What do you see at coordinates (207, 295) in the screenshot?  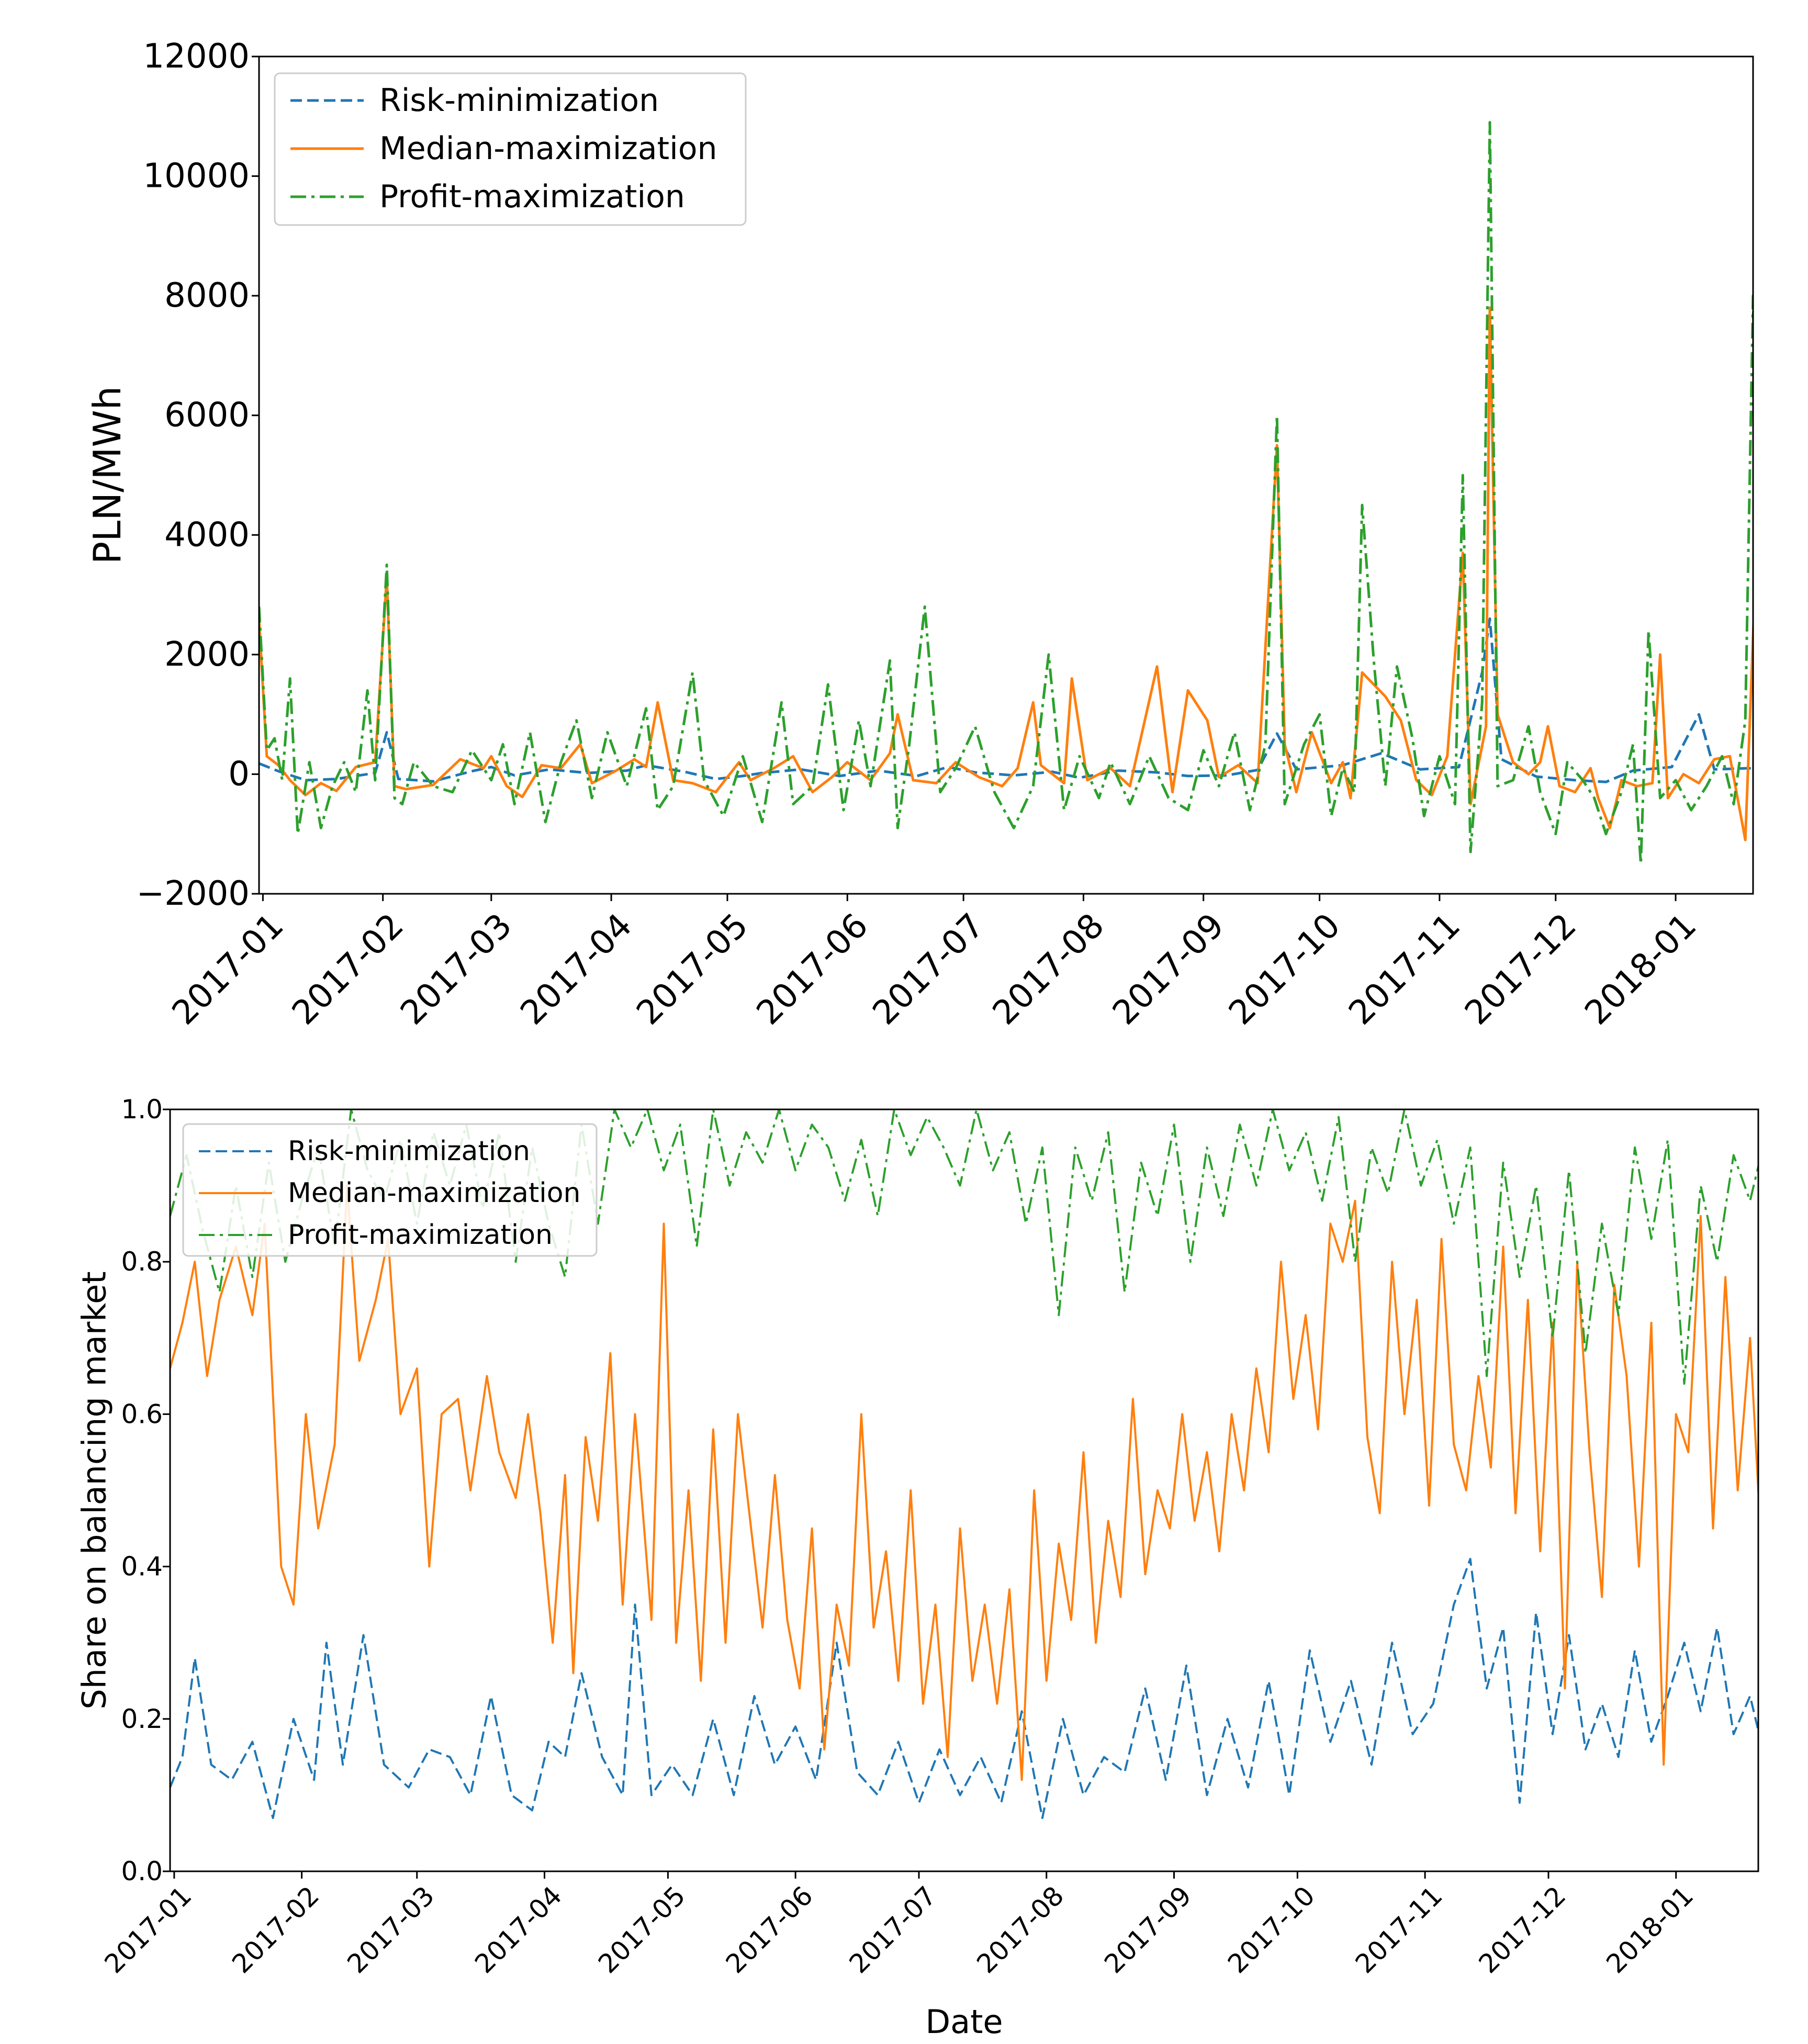 I see `y-tick-label: 8000` at bounding box center [207, 295].